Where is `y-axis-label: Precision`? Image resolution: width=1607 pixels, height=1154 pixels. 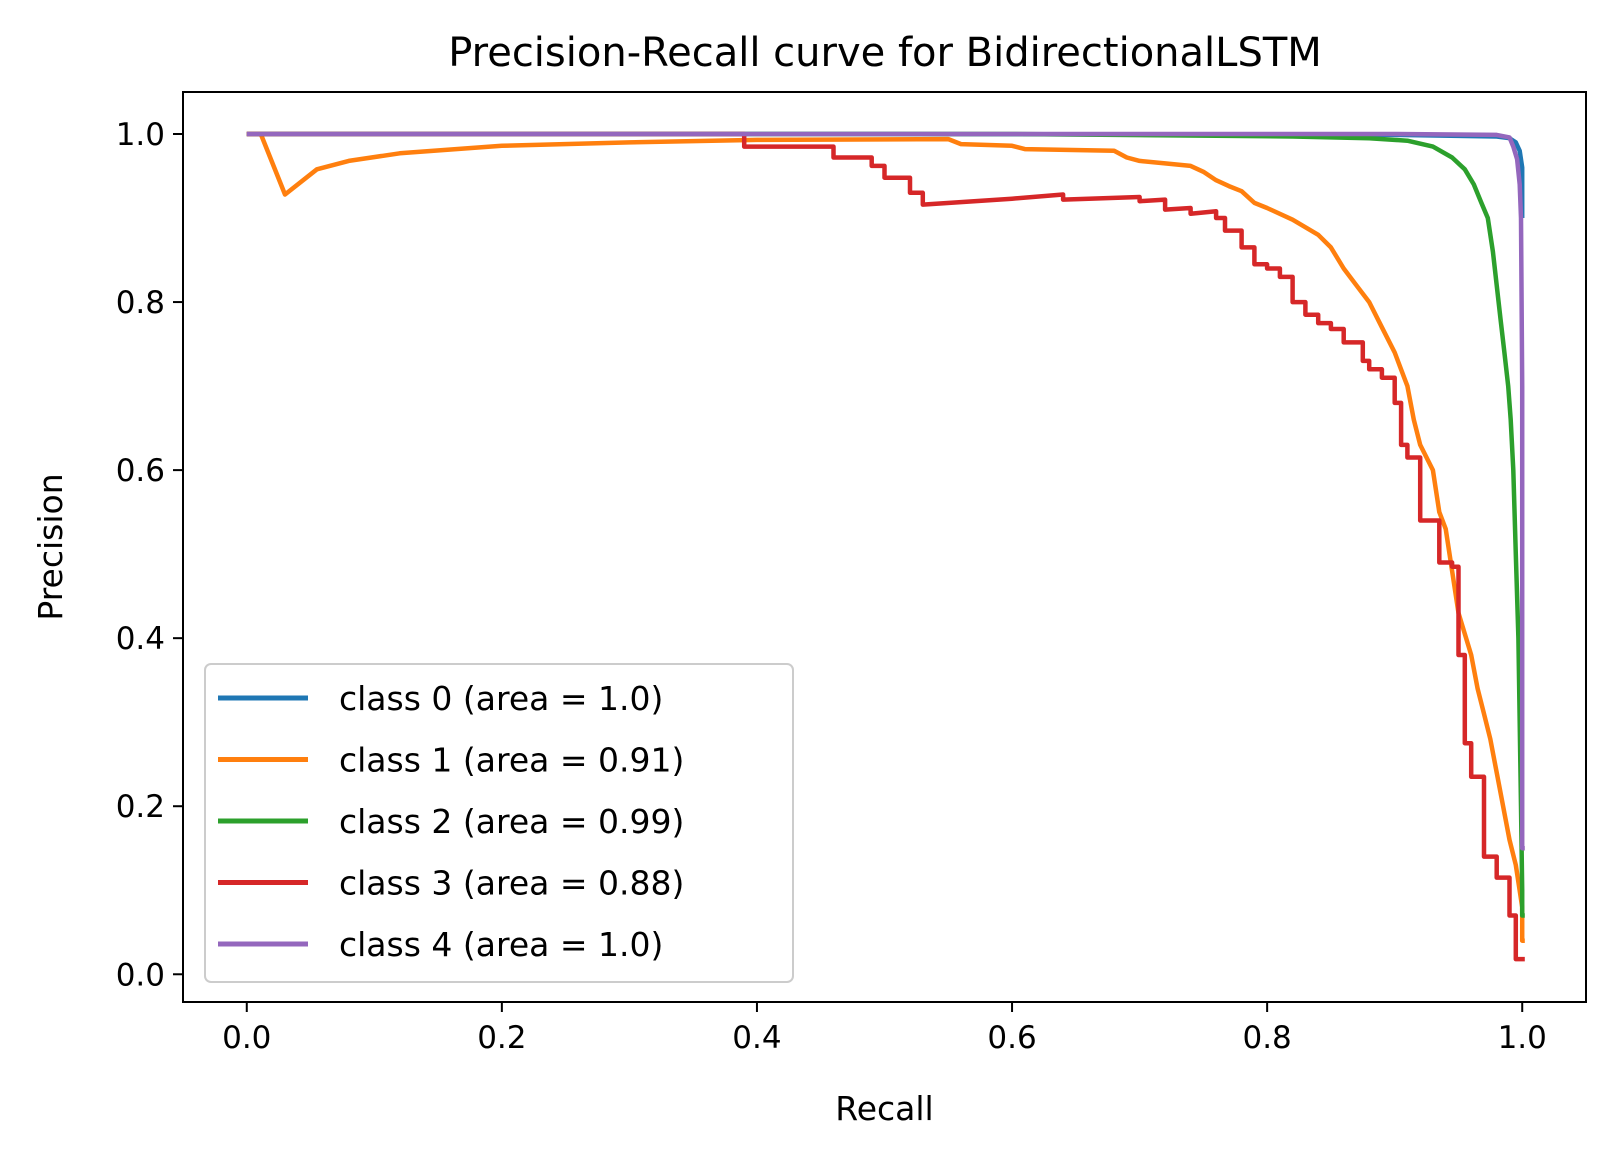 y-axis-label: Precision is located at coordinates (50, 546).